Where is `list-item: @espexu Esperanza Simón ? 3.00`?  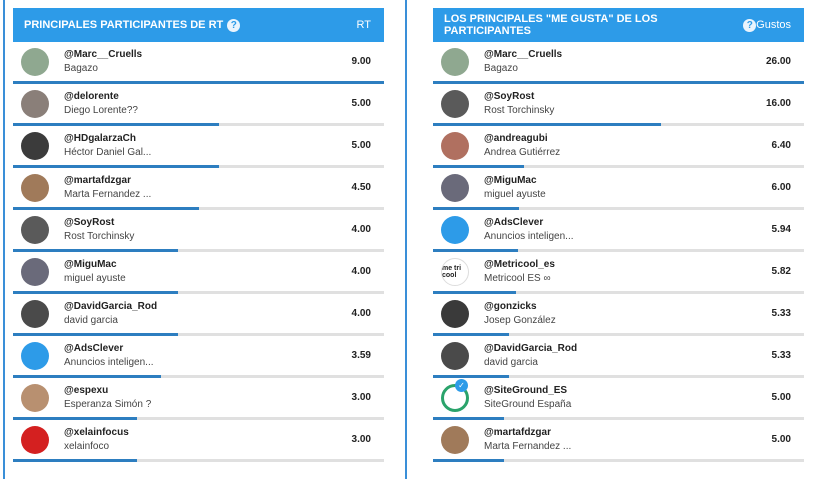 list-item: @espexu Esperanza Simón ? 3.00 is located at coordinates (198, 399).